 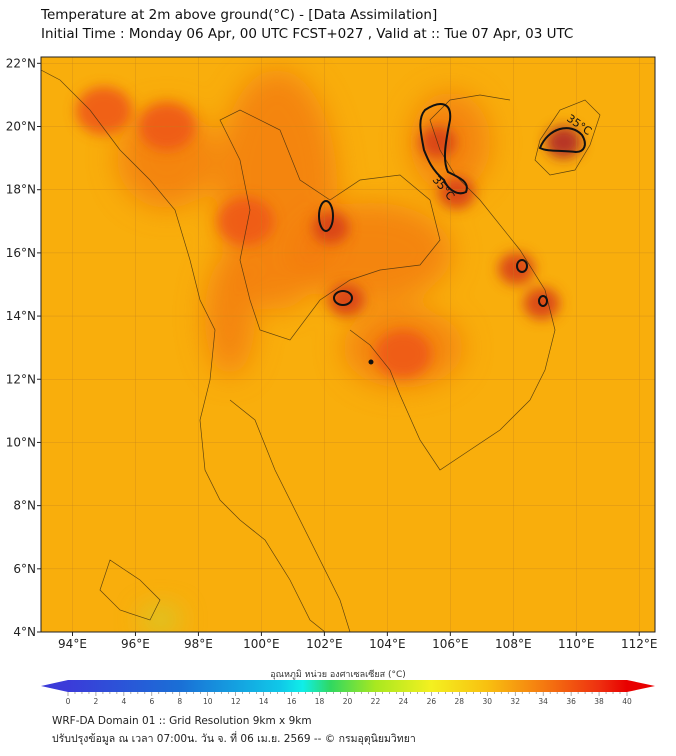 What do you see at coordinates (24, 569) in the screenshot?
I see `y-tick-label: 6°N` at bounding box center [24, 569].